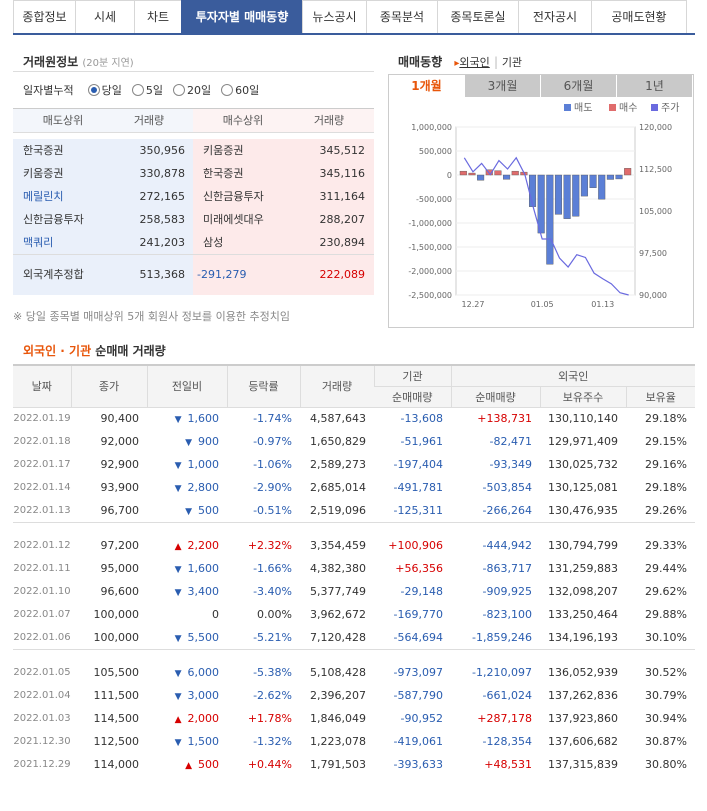 The height and width of the screenshot is (811, 707). What do you see at coordinates (162, 150) in the screenshot?
I see `sell-broker-volume: 350,956` at bounding box center [162, 150].